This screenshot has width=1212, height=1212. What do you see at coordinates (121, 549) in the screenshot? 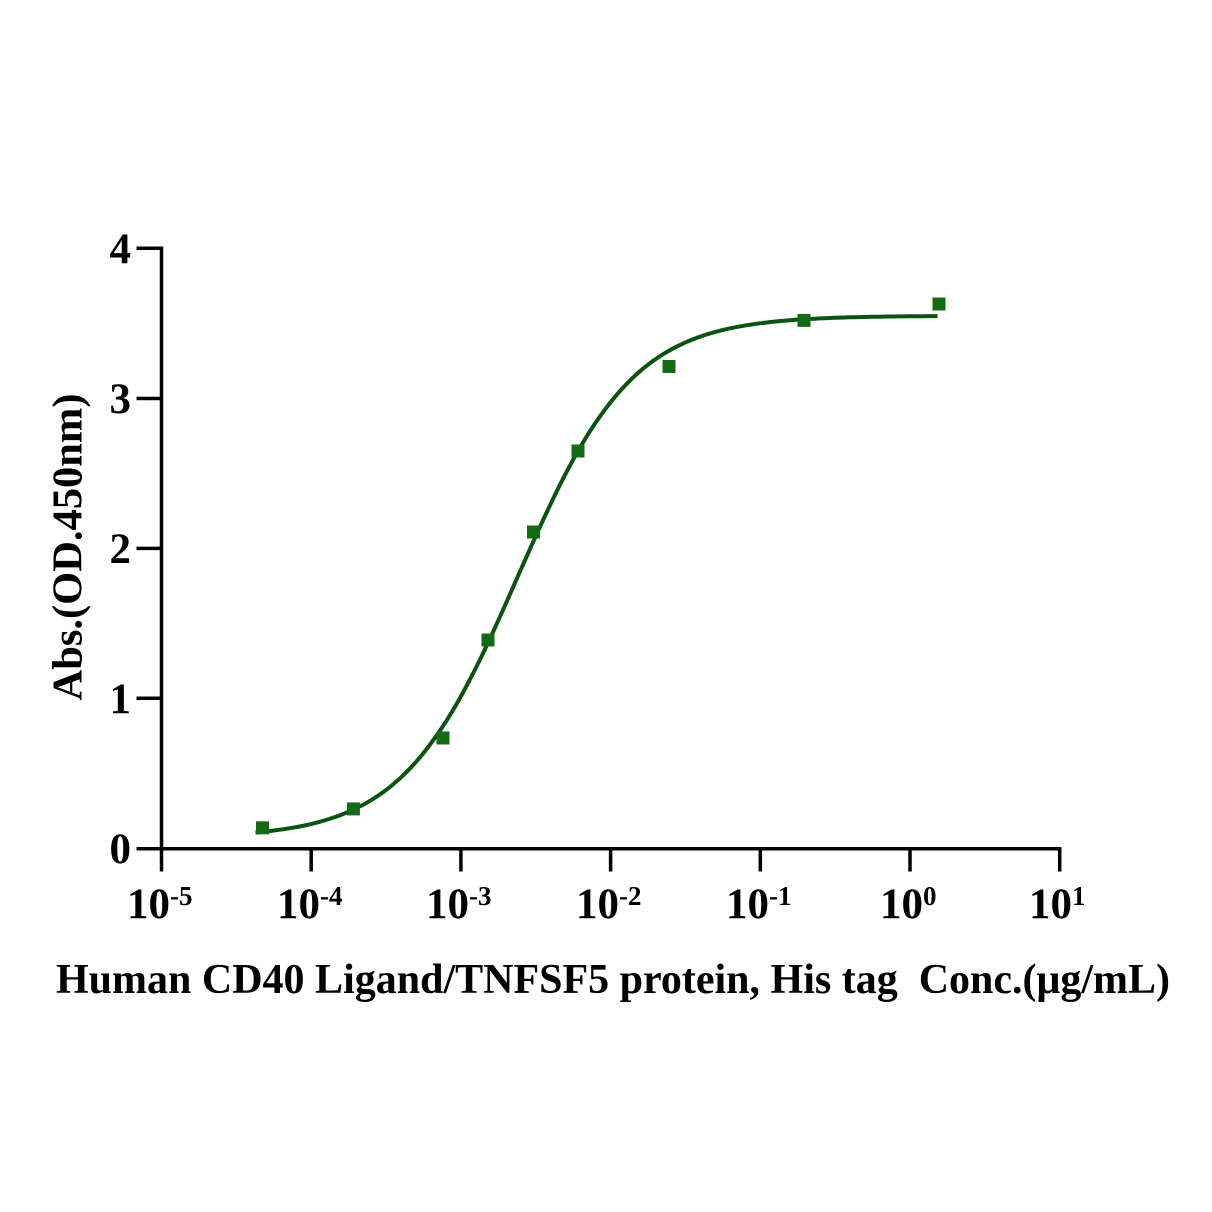
I see `svg-text: 2` at bounding box center [121, 549].